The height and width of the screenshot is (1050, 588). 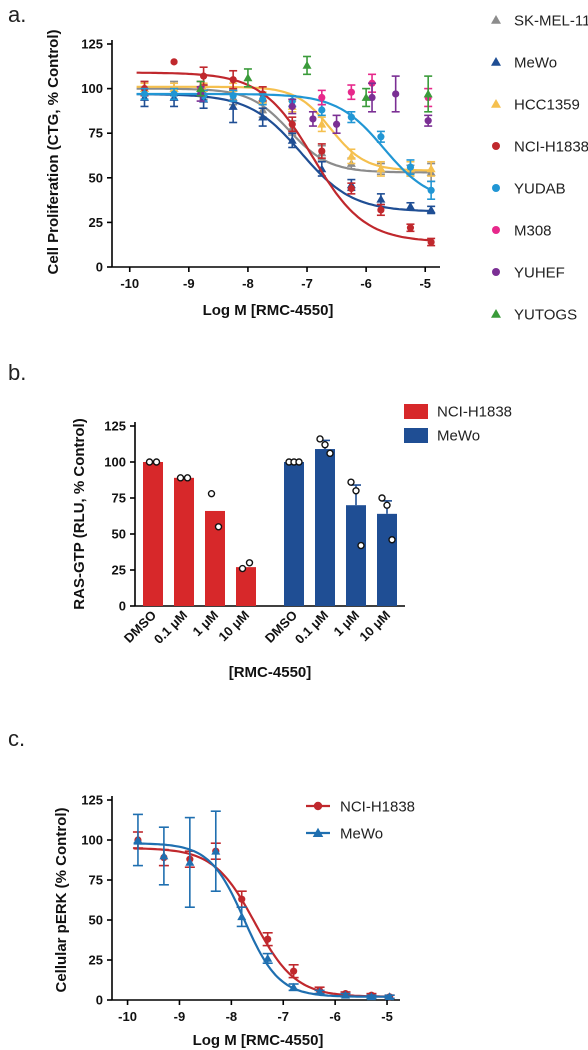 What do you see at coordinates (61, 899) in the screenshot?
I see `y-axis-title: Cellular pERK (% Control)` at bounding box center [61, 899].